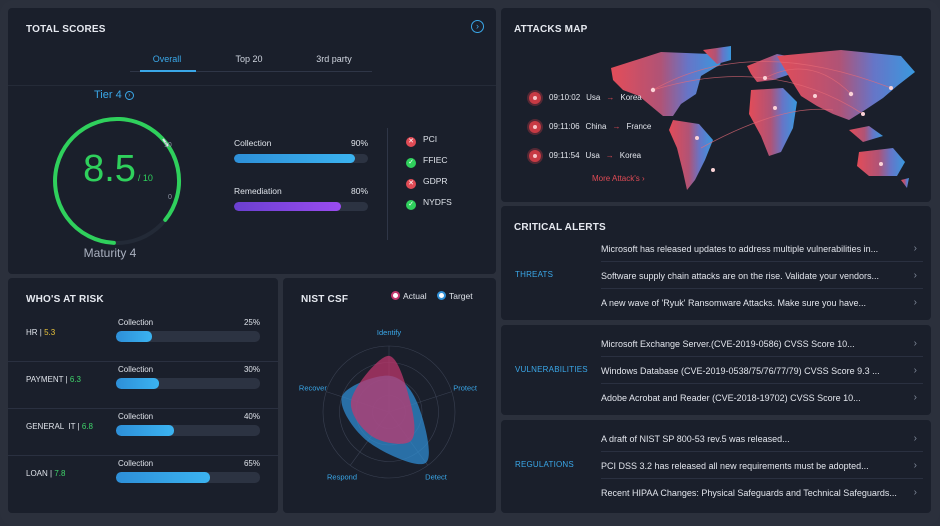 This screenshot has height=526, width=940. I want to click on risk-name: GENERAL IT | 6.8, so click(59, 426).